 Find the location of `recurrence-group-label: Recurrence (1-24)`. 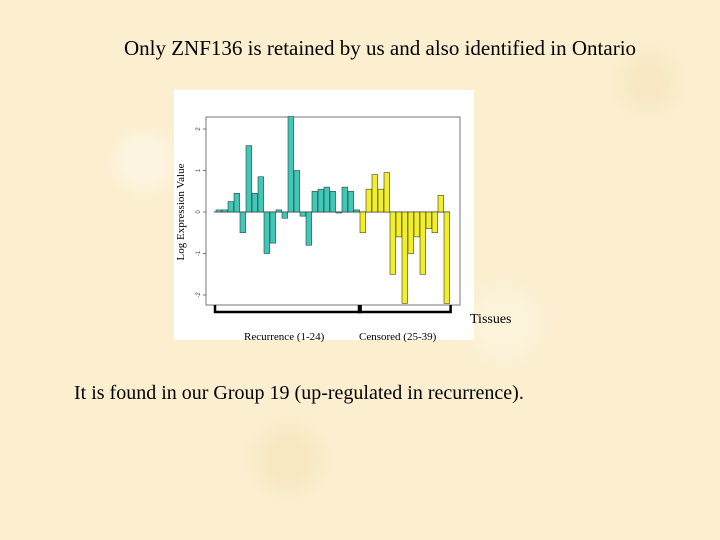

recurrence-group-label: Recurrence (1-24) is located at coordinates (284, 337).